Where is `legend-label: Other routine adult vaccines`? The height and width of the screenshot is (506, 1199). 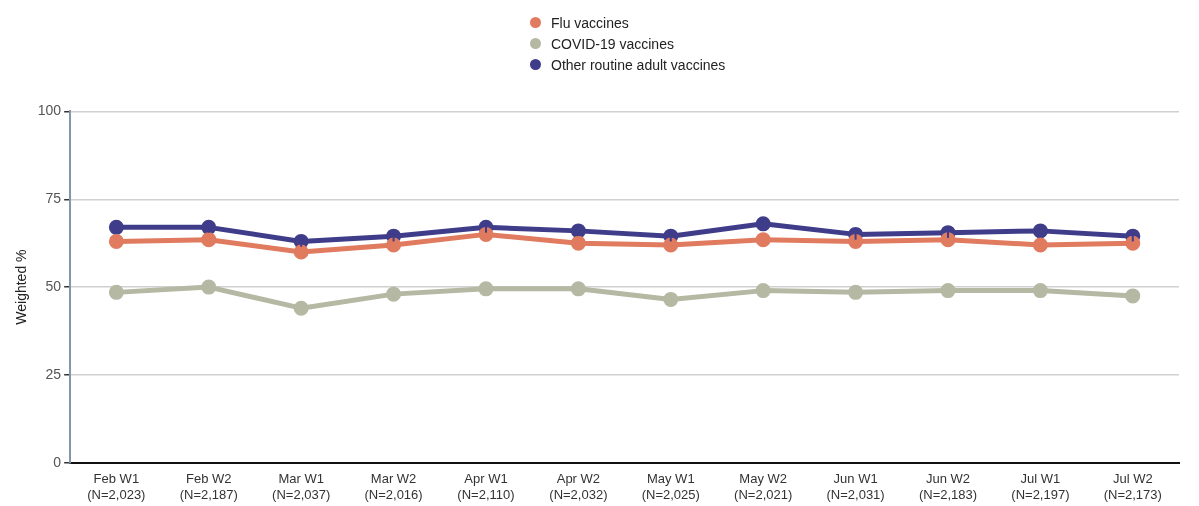 legend-label: Other routine adult vaccines is located at coordinates (638, 64).